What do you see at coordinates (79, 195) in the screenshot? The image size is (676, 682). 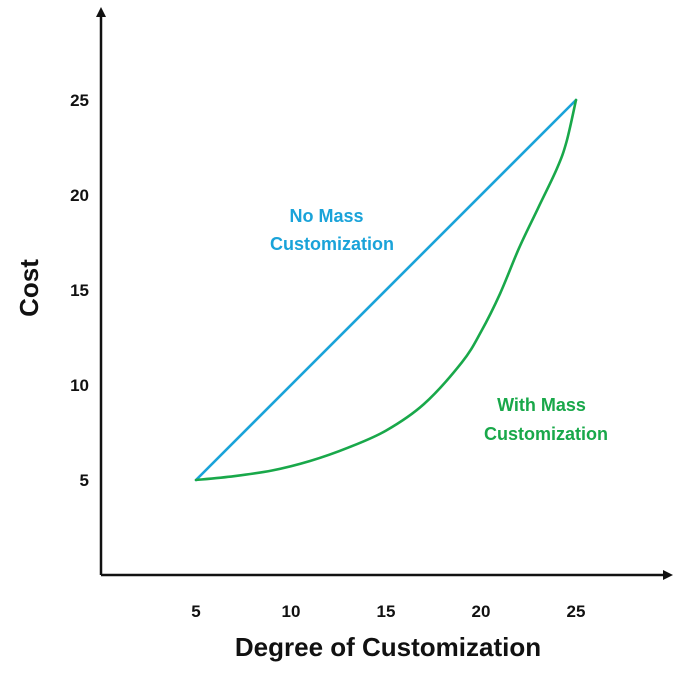 I see `y-tick-label: 20` at bounding box center [79, 195].